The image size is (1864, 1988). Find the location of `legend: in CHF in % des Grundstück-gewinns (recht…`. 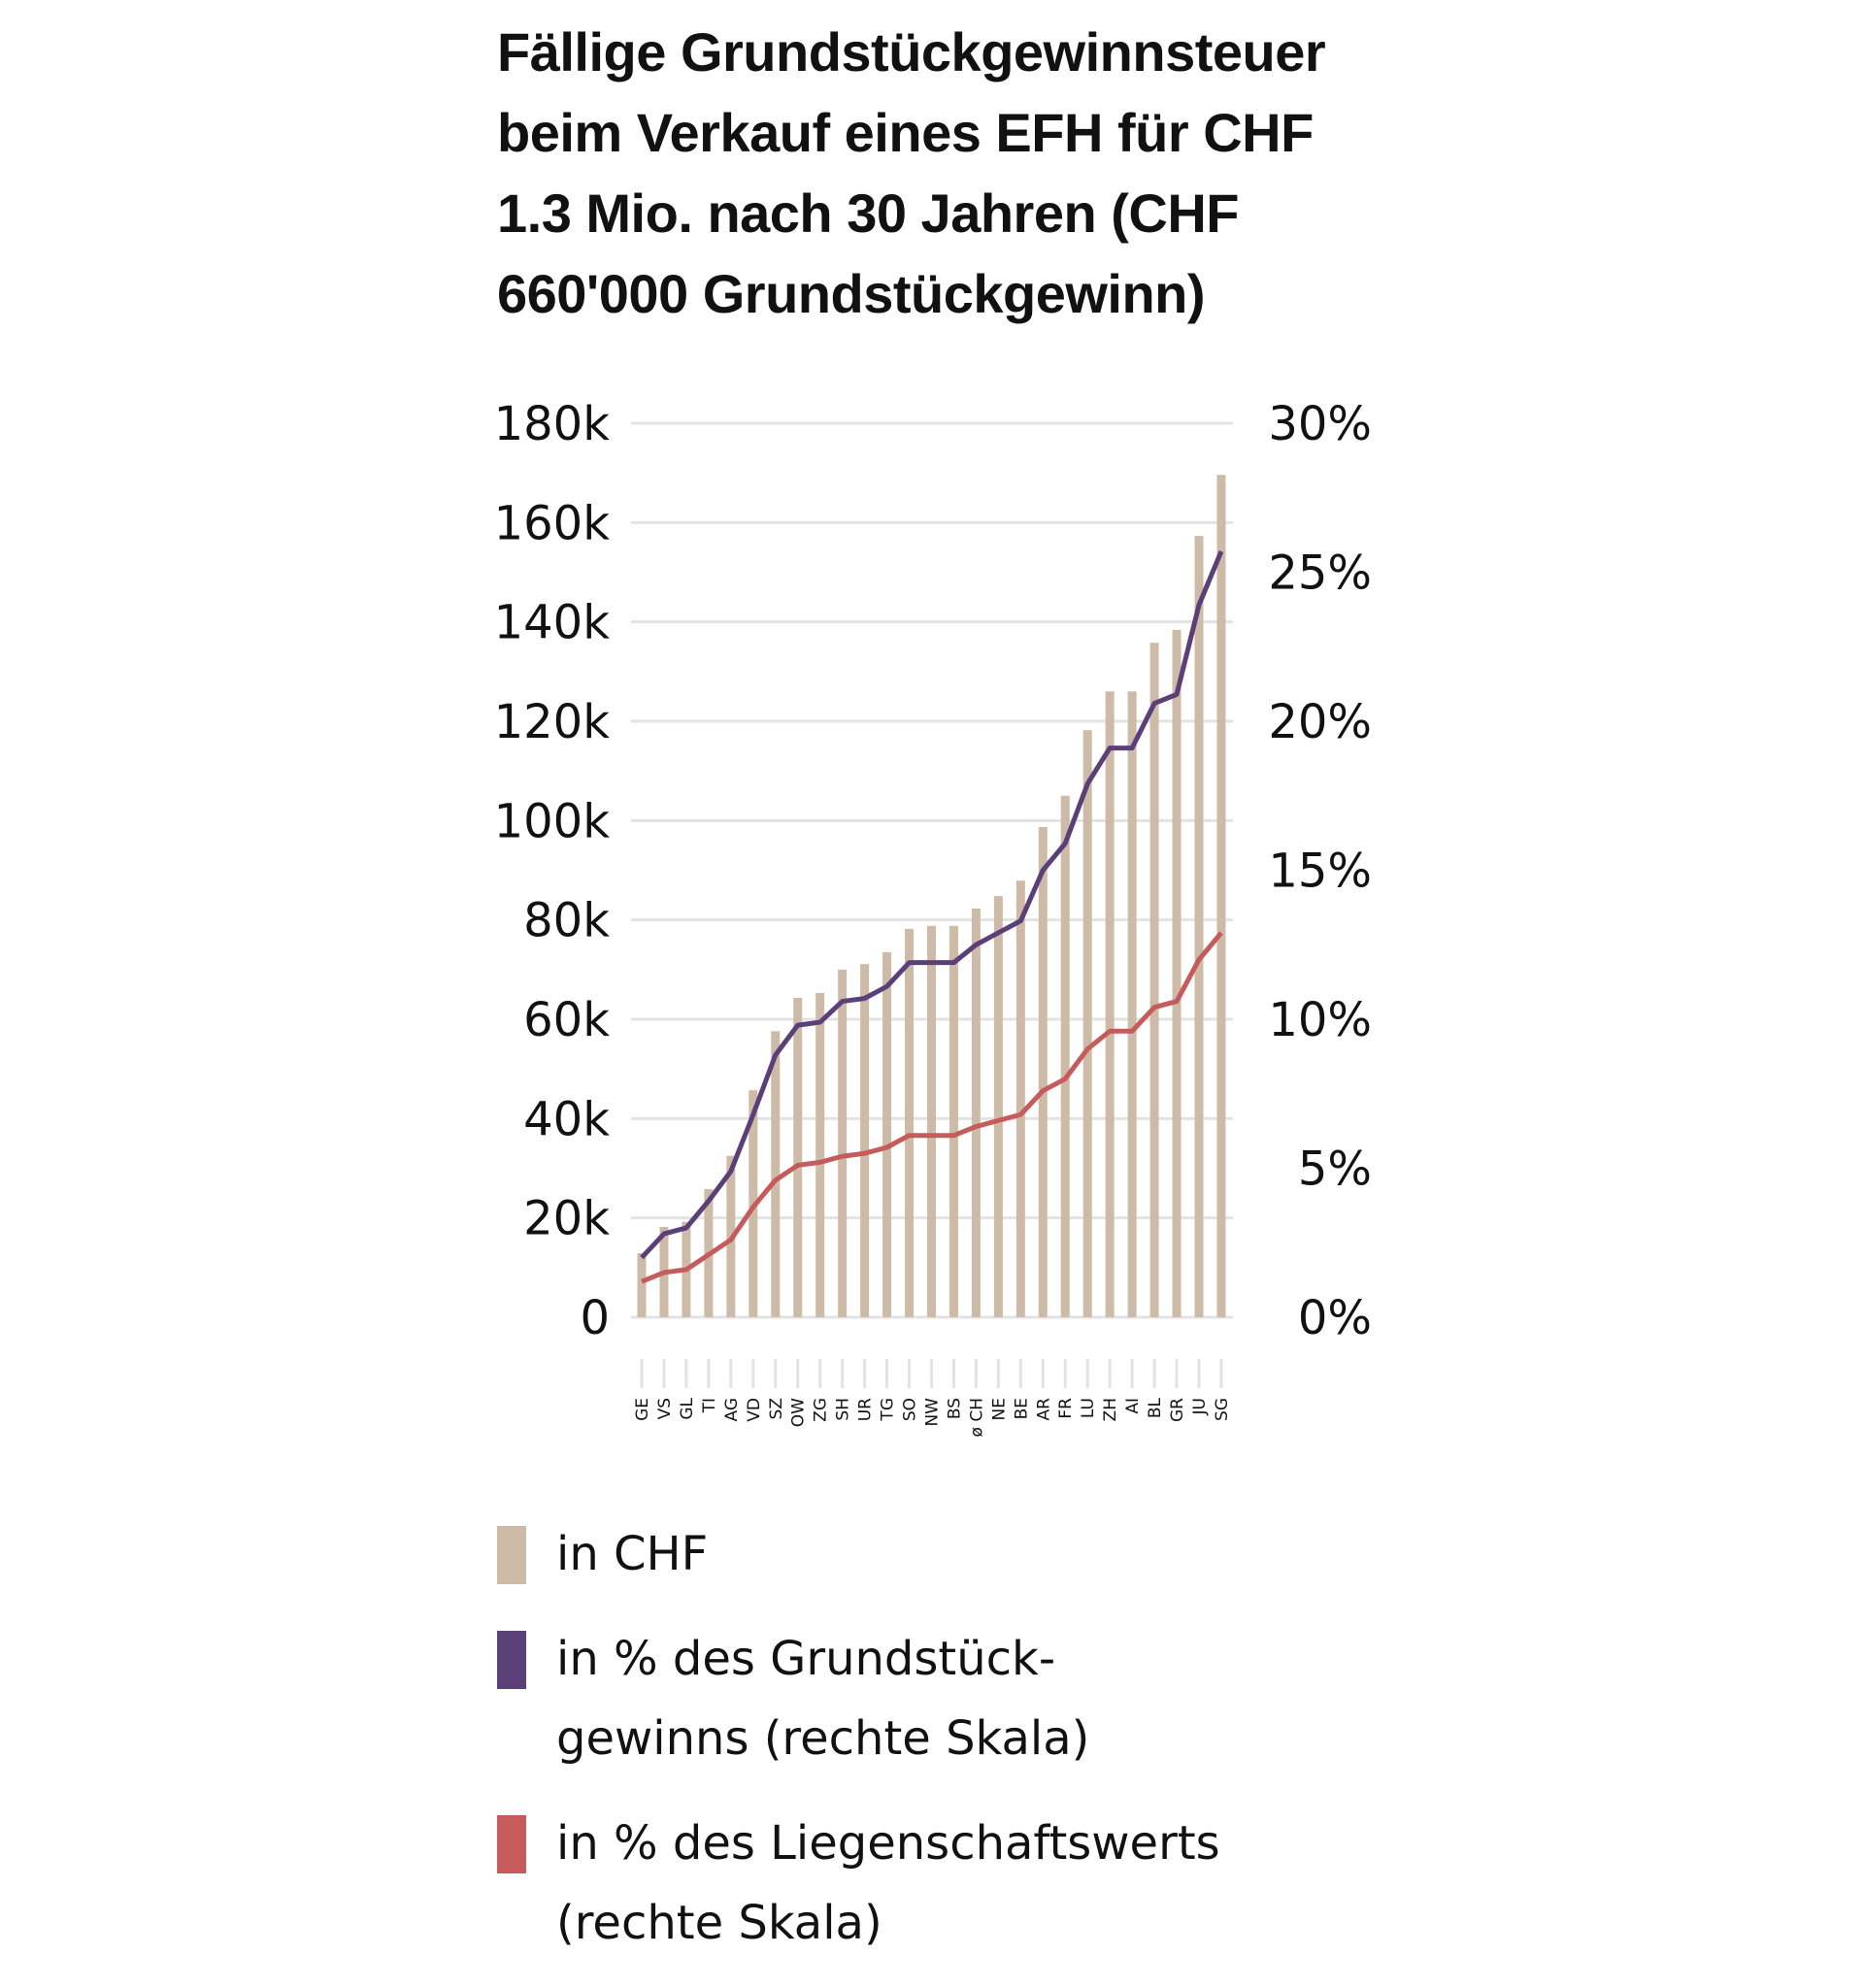

legend: in CHF in % des Grundstück-gewinns (recht… is located at coordinates (932, 1751).